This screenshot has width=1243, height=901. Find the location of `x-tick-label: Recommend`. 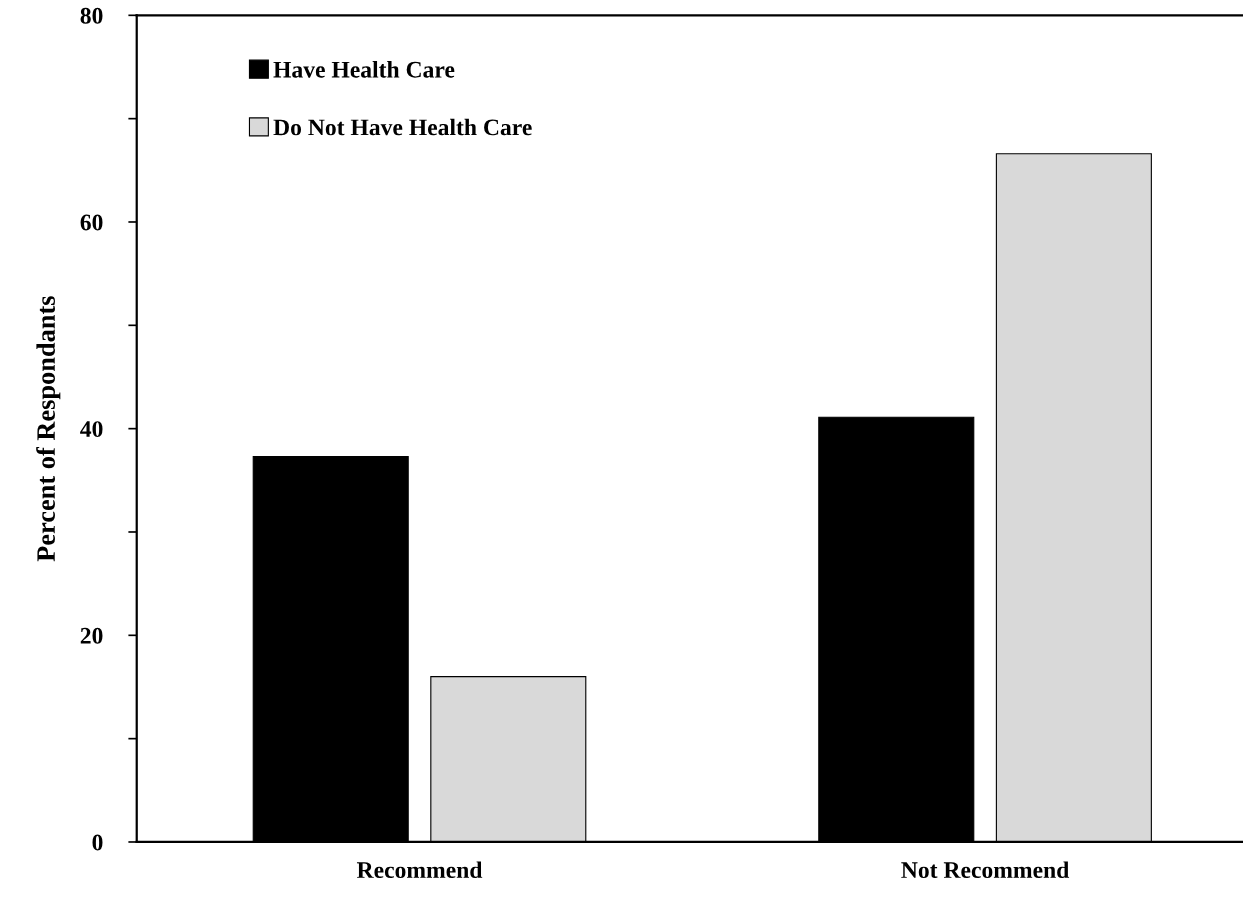

x-tick-label: Recommend is located at coordinates (419, 870).